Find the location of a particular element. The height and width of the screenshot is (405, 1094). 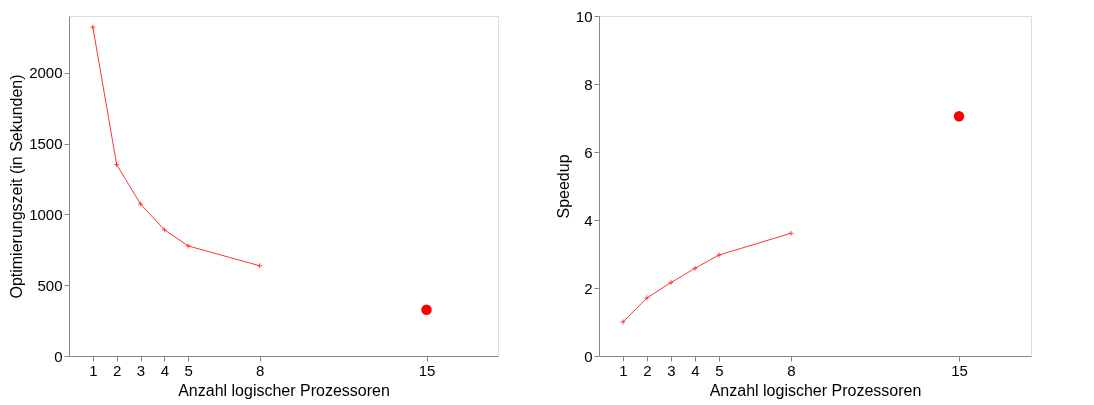

y-tick-label: 6 is located at coordinates (588, 152).